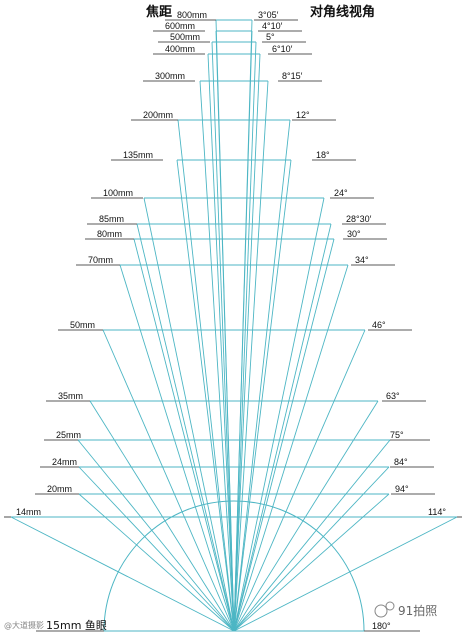  What do you see at coordinates (437, 512) in the screenshot?
I see `angle-label: 114°` at bounding box center [437, 512].